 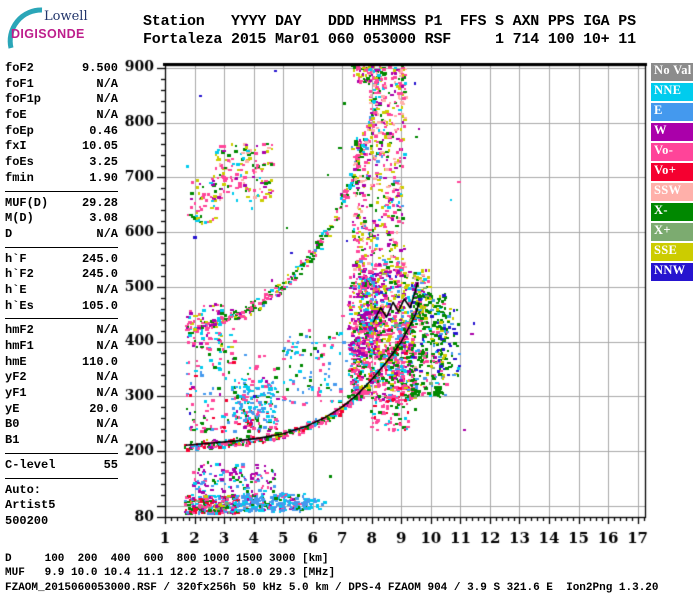 I want to click on logo-arc-icon, so click(x=25, y=28).